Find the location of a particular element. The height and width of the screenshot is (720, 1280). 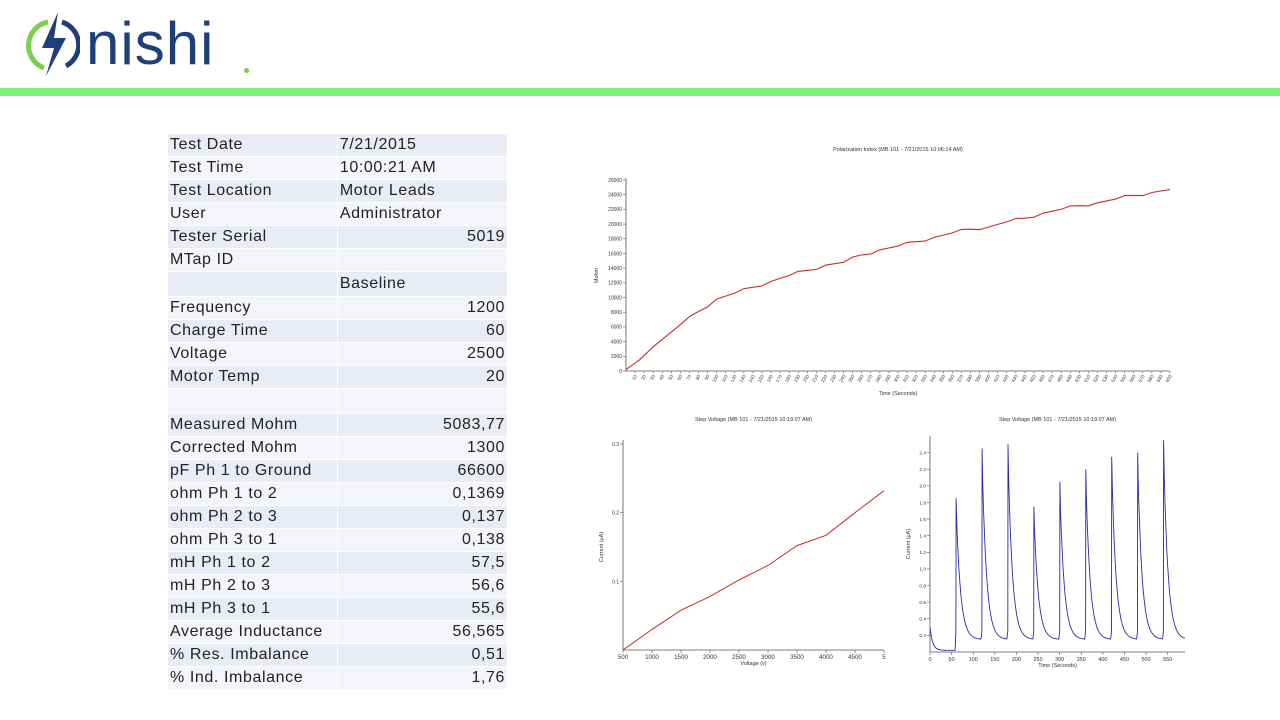

series-line is located at coordinates (1057, 545).